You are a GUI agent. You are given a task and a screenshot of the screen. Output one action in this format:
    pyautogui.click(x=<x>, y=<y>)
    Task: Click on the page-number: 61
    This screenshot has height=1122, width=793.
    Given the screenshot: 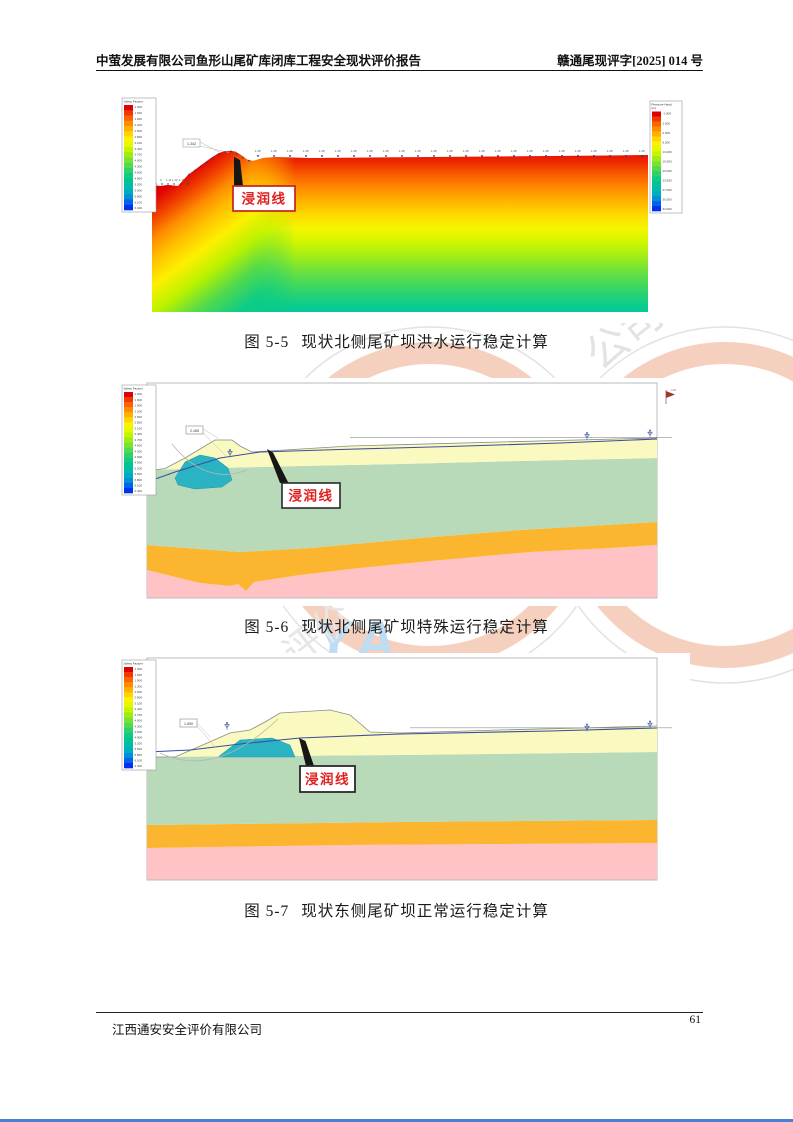 What is the action you would take?
    pyautogui.click(x=695, y=1020)
    